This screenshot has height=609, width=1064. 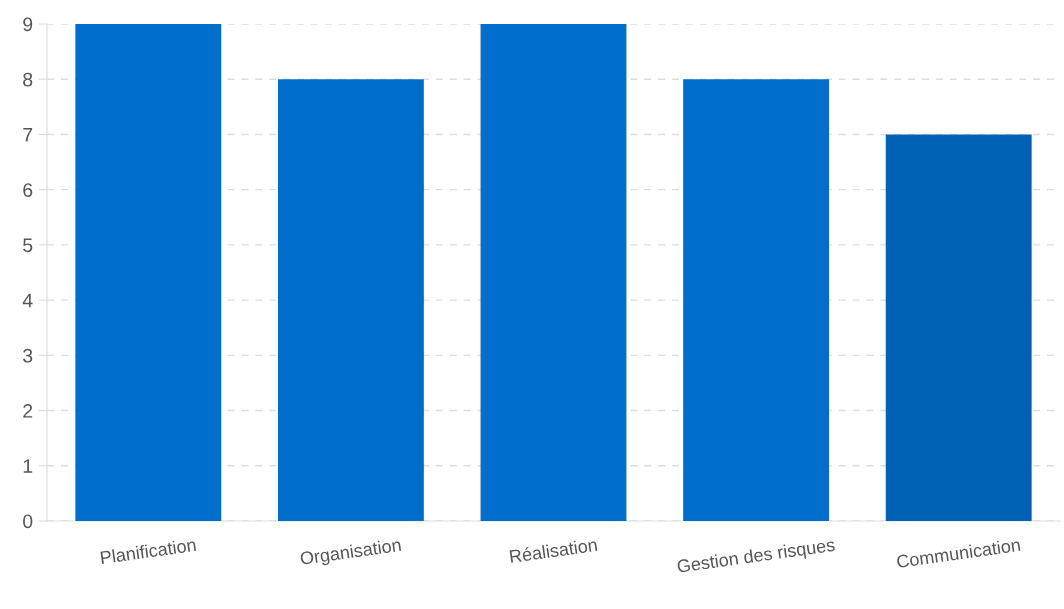 I want to click on x-tick-label: Réalisation, so click(x=553, y=550).